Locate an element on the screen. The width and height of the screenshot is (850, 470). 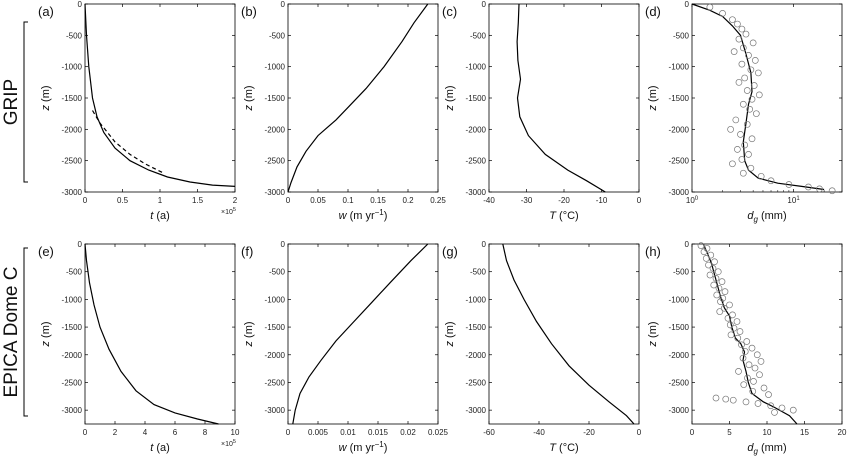
panel-label: (f) is located at coordinates (247, 251).